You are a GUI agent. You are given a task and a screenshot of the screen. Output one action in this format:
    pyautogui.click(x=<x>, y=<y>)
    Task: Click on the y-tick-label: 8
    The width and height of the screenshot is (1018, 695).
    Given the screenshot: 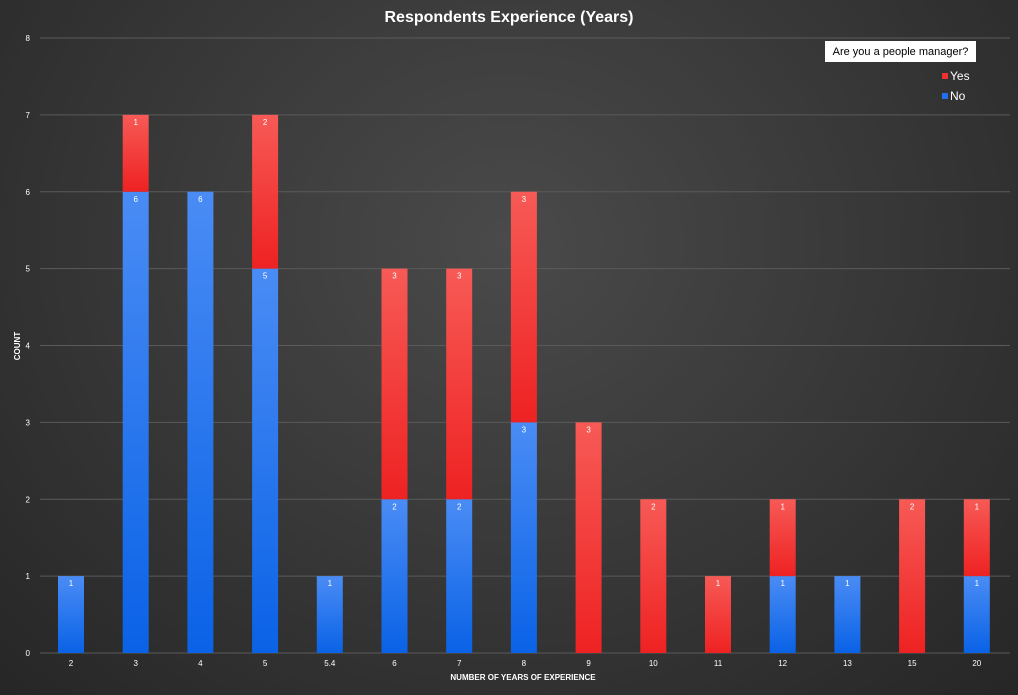 What is the action you would take?
    pyautogui.click(x=28, y=38)
    